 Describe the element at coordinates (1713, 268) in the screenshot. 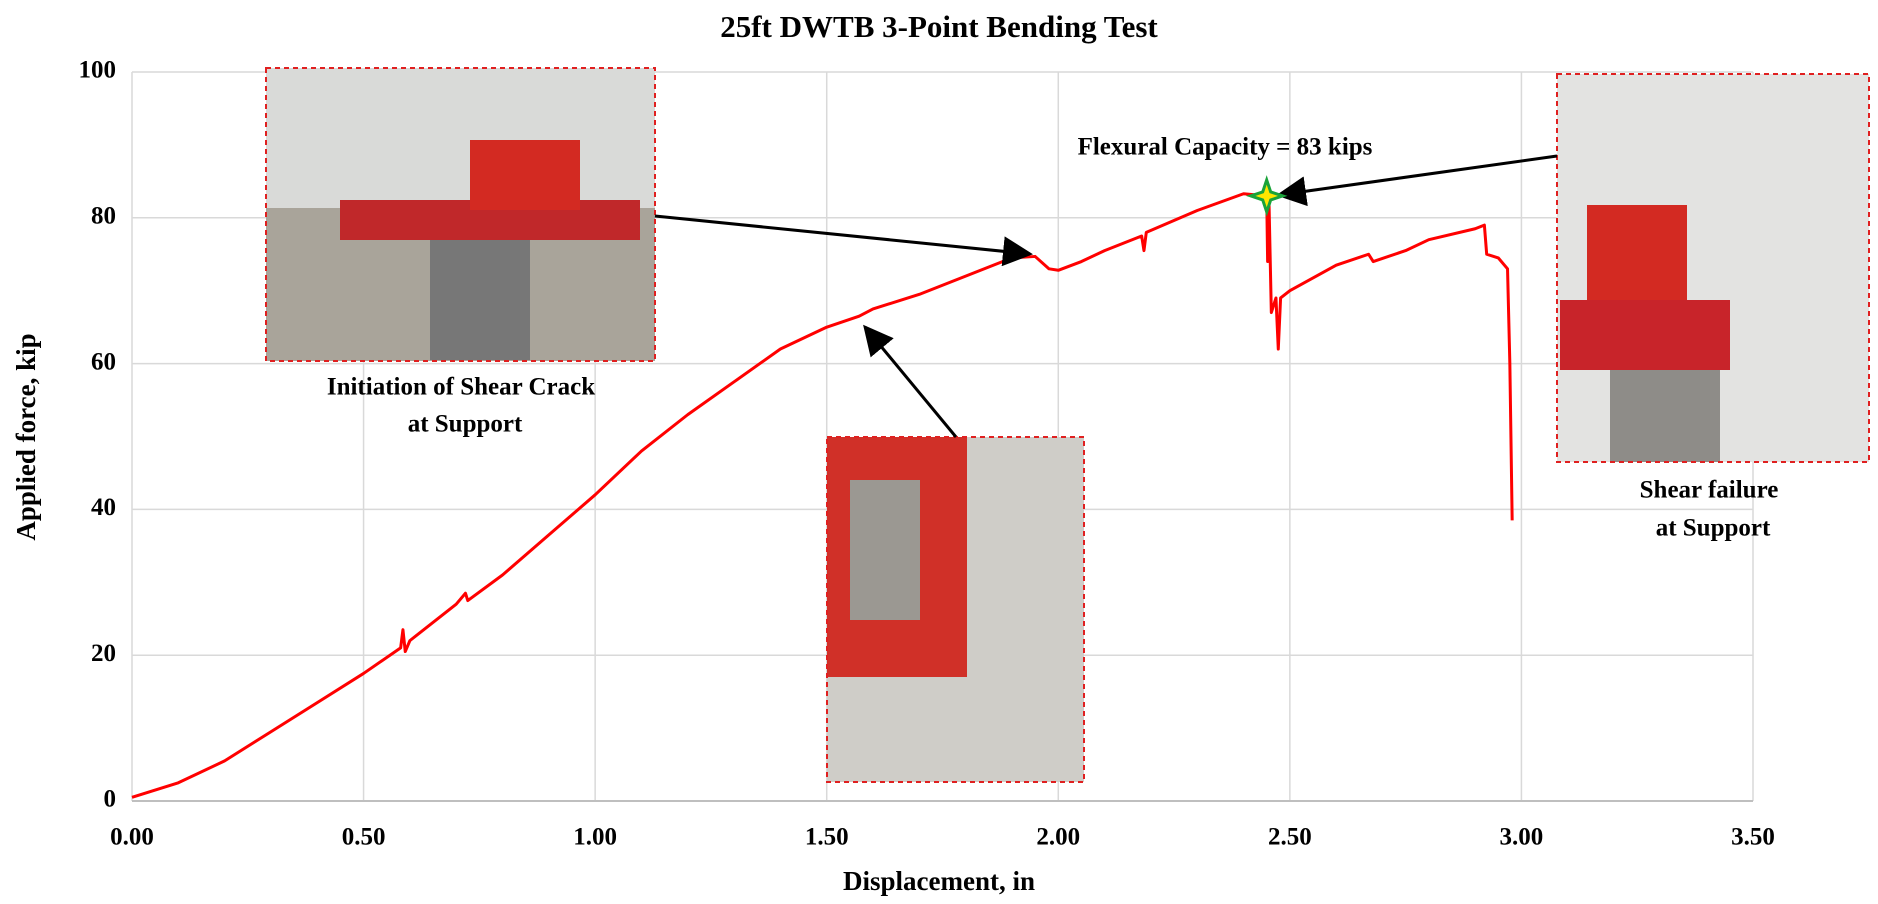

I see `photo-shear-failure` at that location.